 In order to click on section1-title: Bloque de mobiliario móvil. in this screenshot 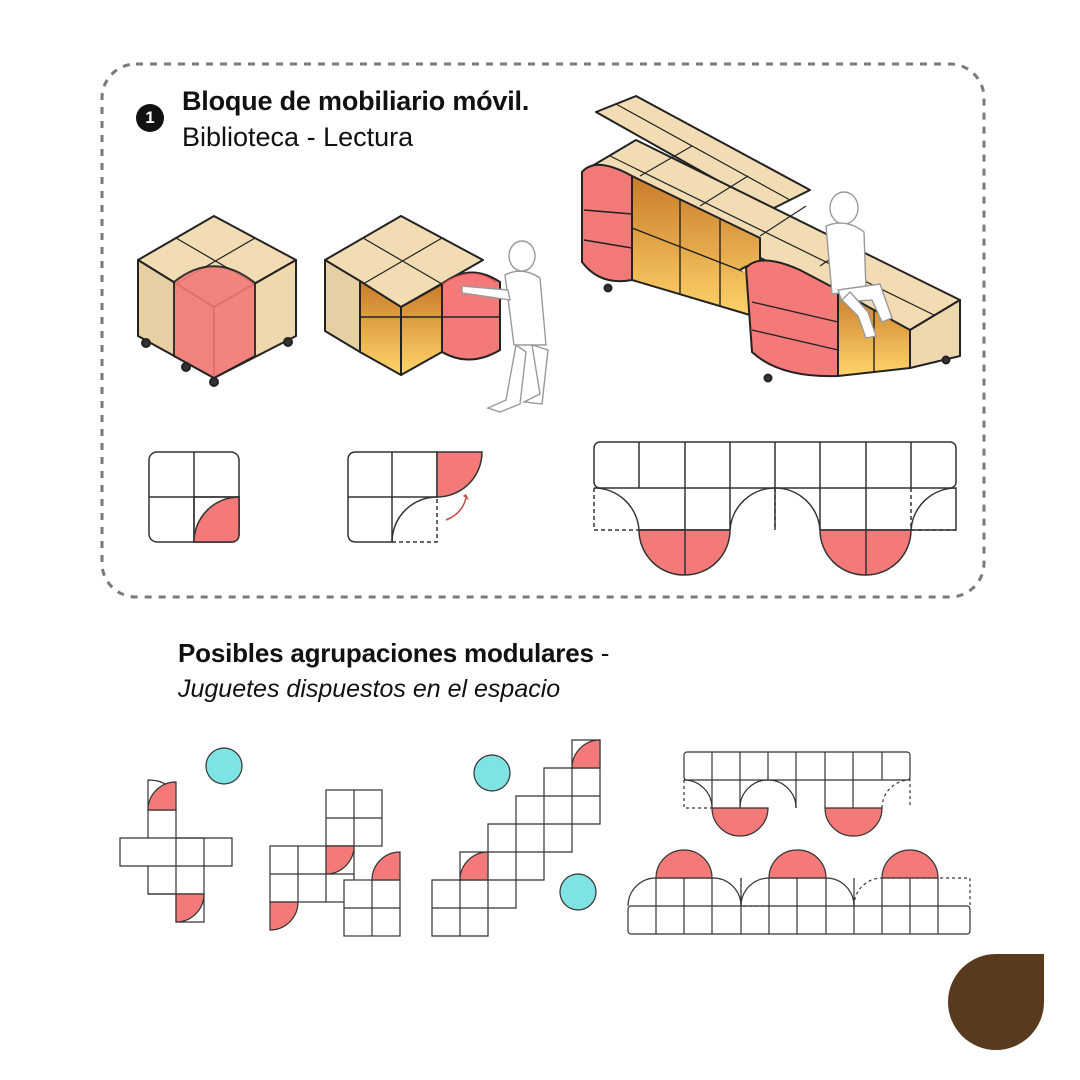, I will do `click(356, 101)`.